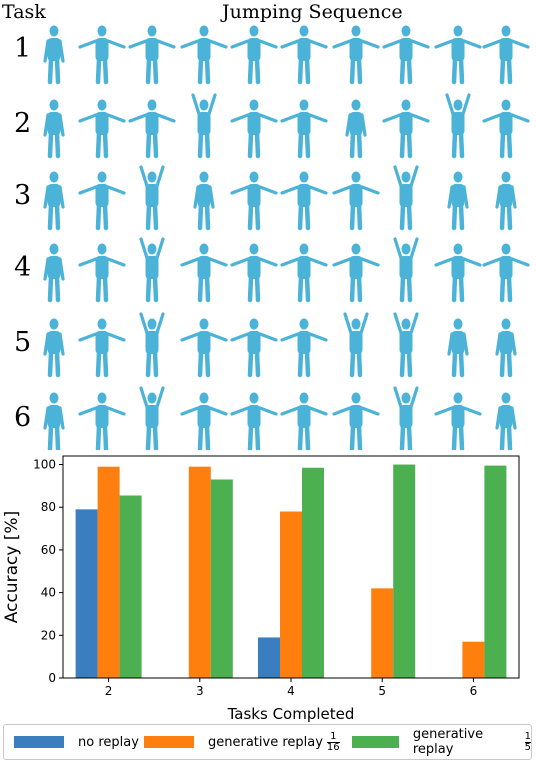 The image size is (536, 764). Describe the element at coordinates (382, 691) in the screenshot. I see `x-tick-label: 5` at that location.